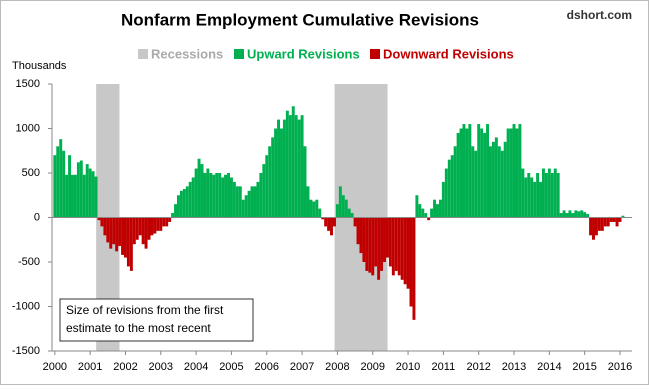 The height and width of the screenshot is (390, 649). Describe the element at coordinates (231, 367) in the screenshot. I see `x-tick-label: 2005` at that location.